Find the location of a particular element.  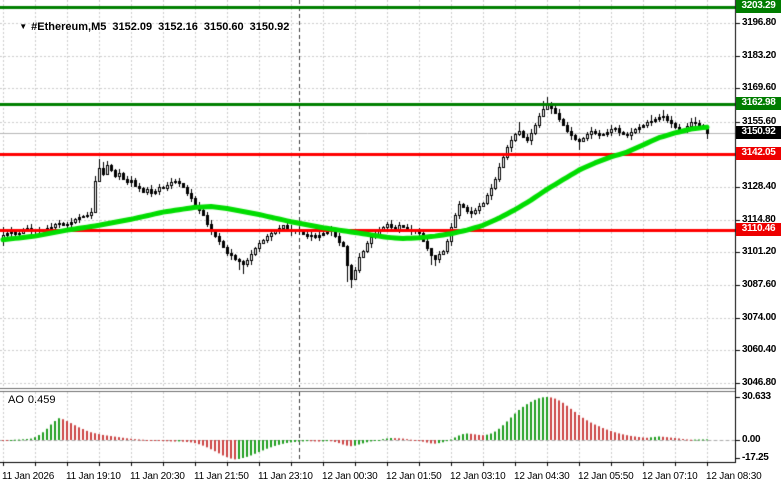

time-tick-label: 12 Jan 08:30 is located at coordinates (734, 476).